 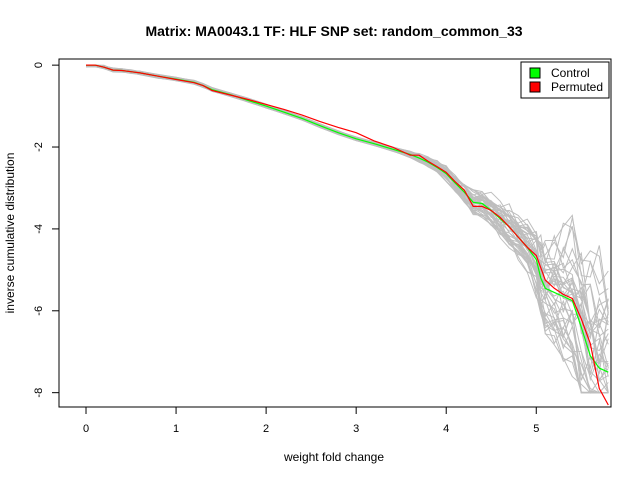 What do you see at coordinates (46, 230) in the screenshot?
I see `y-axis: 0 -2 -4 -6 -8` at bounding box center [46, 230].